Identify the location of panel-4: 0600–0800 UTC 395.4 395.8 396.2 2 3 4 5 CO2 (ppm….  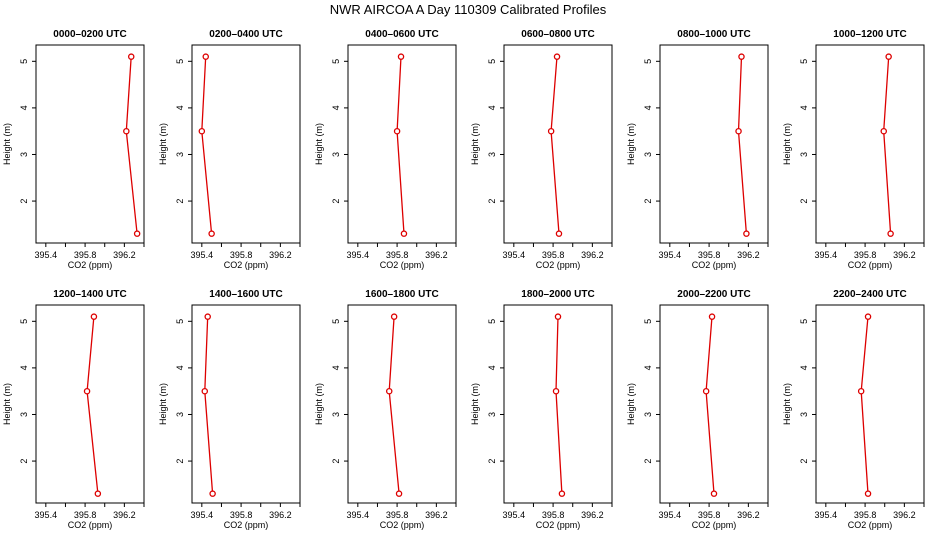
(541, 149).